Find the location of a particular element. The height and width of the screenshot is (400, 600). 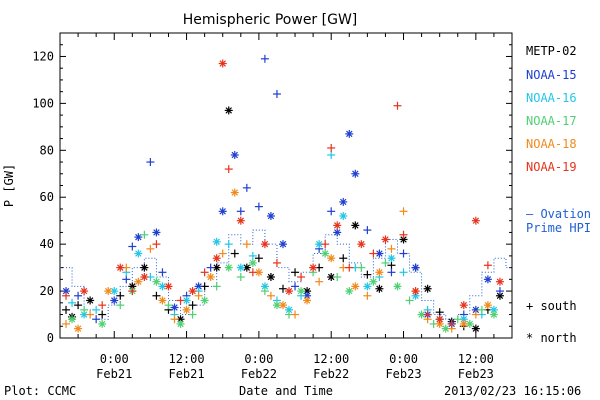

hpi-legend-line1: — Ovation is located at coordinates (559, 214).